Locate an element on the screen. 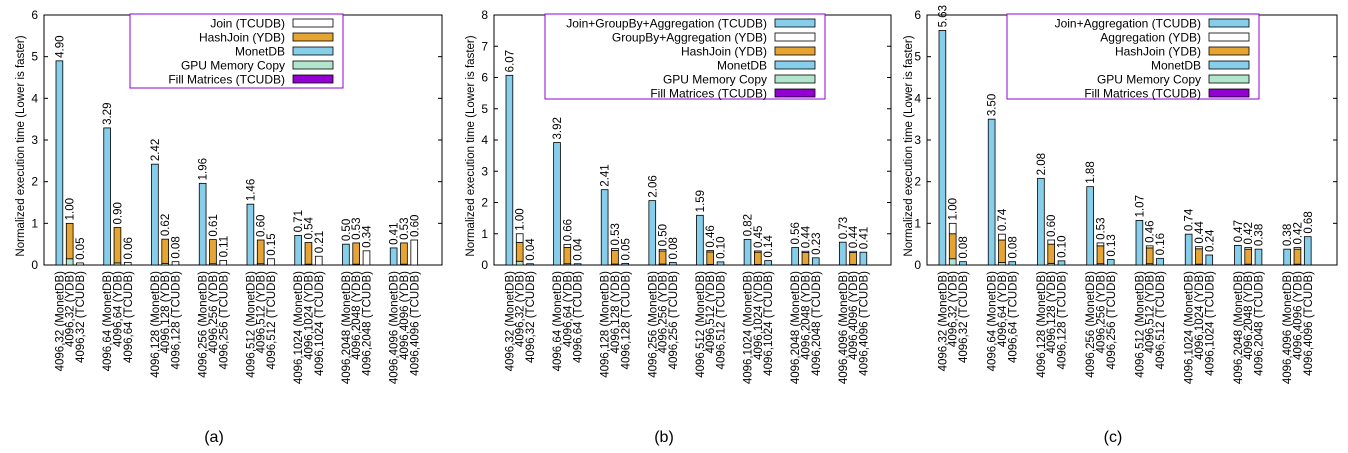  caption-b: (b) is located at coordinates (664, 437).